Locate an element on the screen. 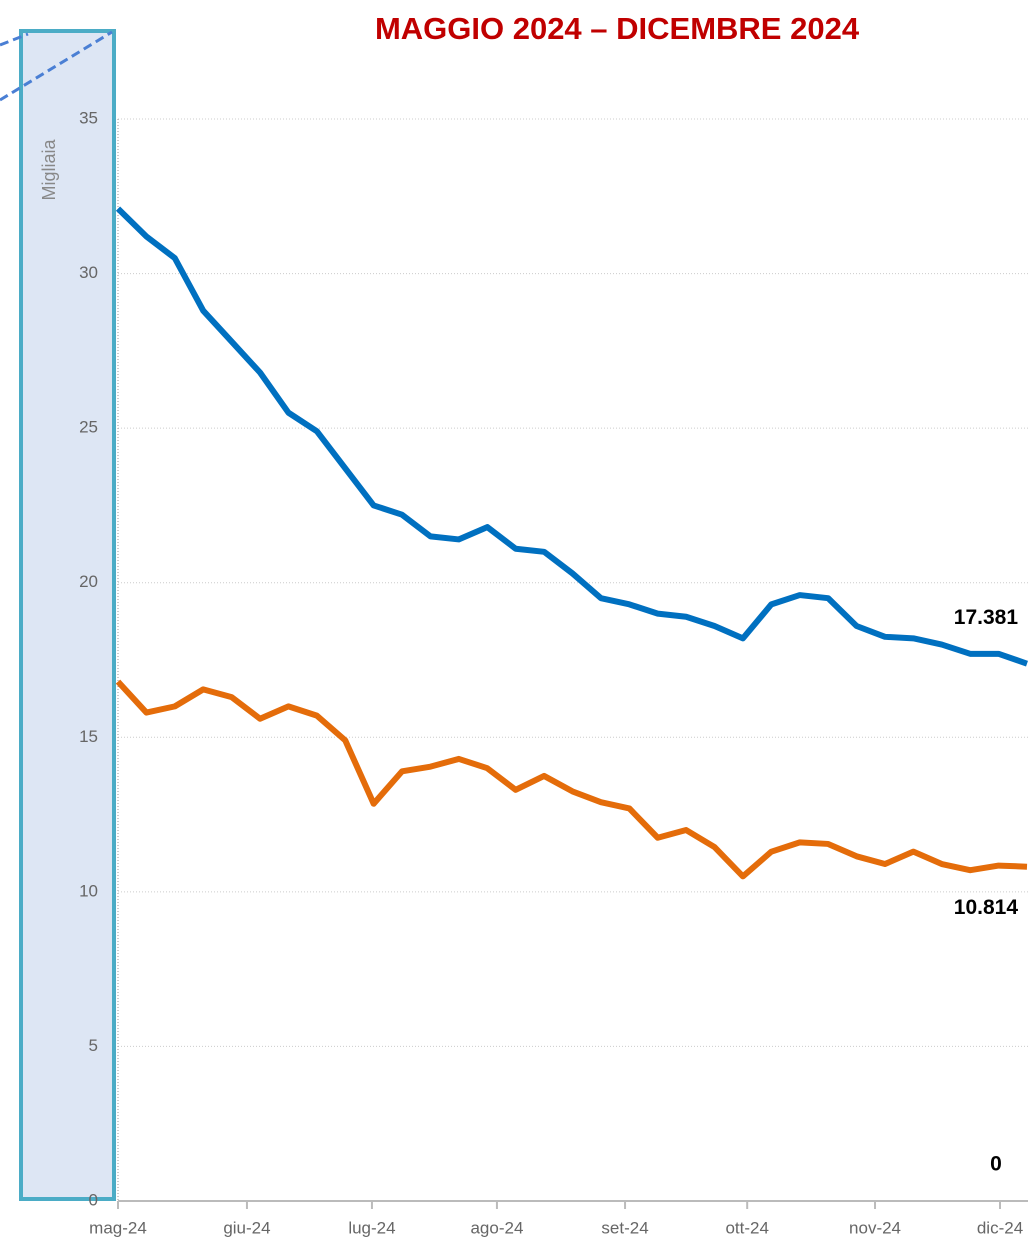 This screenshot has width=1028, height=1242. x-tick-label: giu-24 is located at coordinates (246, 1227).